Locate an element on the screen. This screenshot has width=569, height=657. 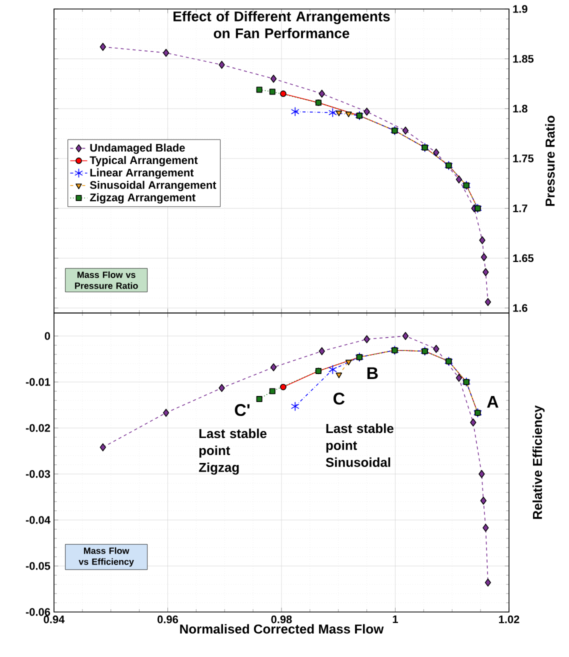
legend-label: Zigzag Arrangement is located at coordinates (143, 198).